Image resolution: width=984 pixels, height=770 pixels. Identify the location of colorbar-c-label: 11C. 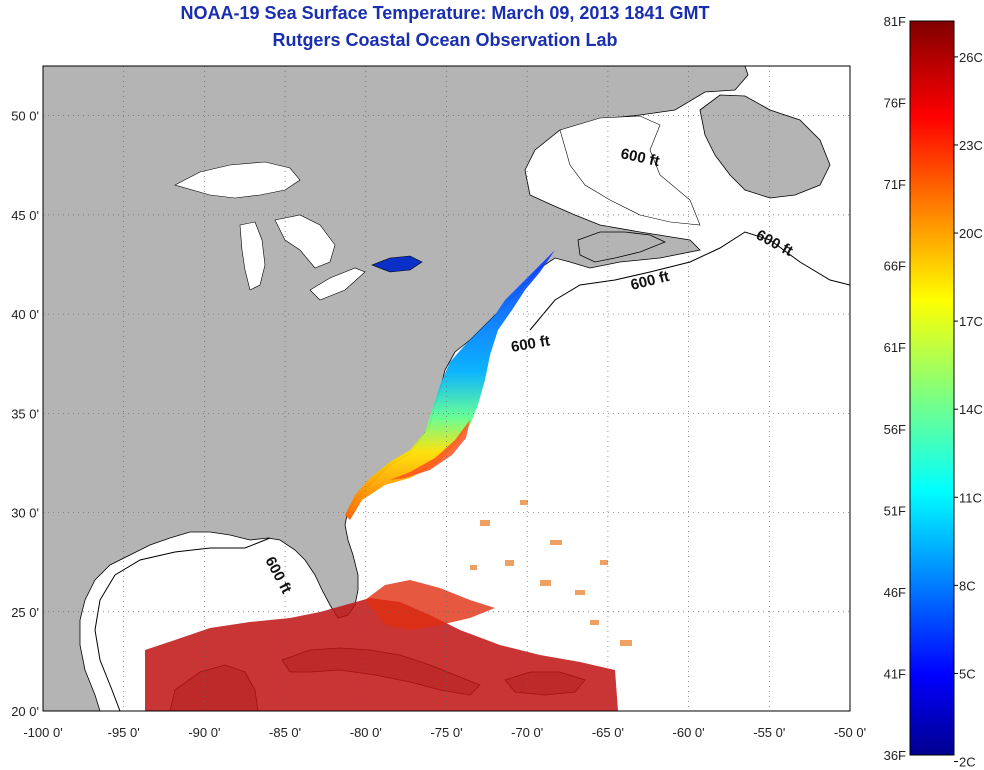
(970, 497).